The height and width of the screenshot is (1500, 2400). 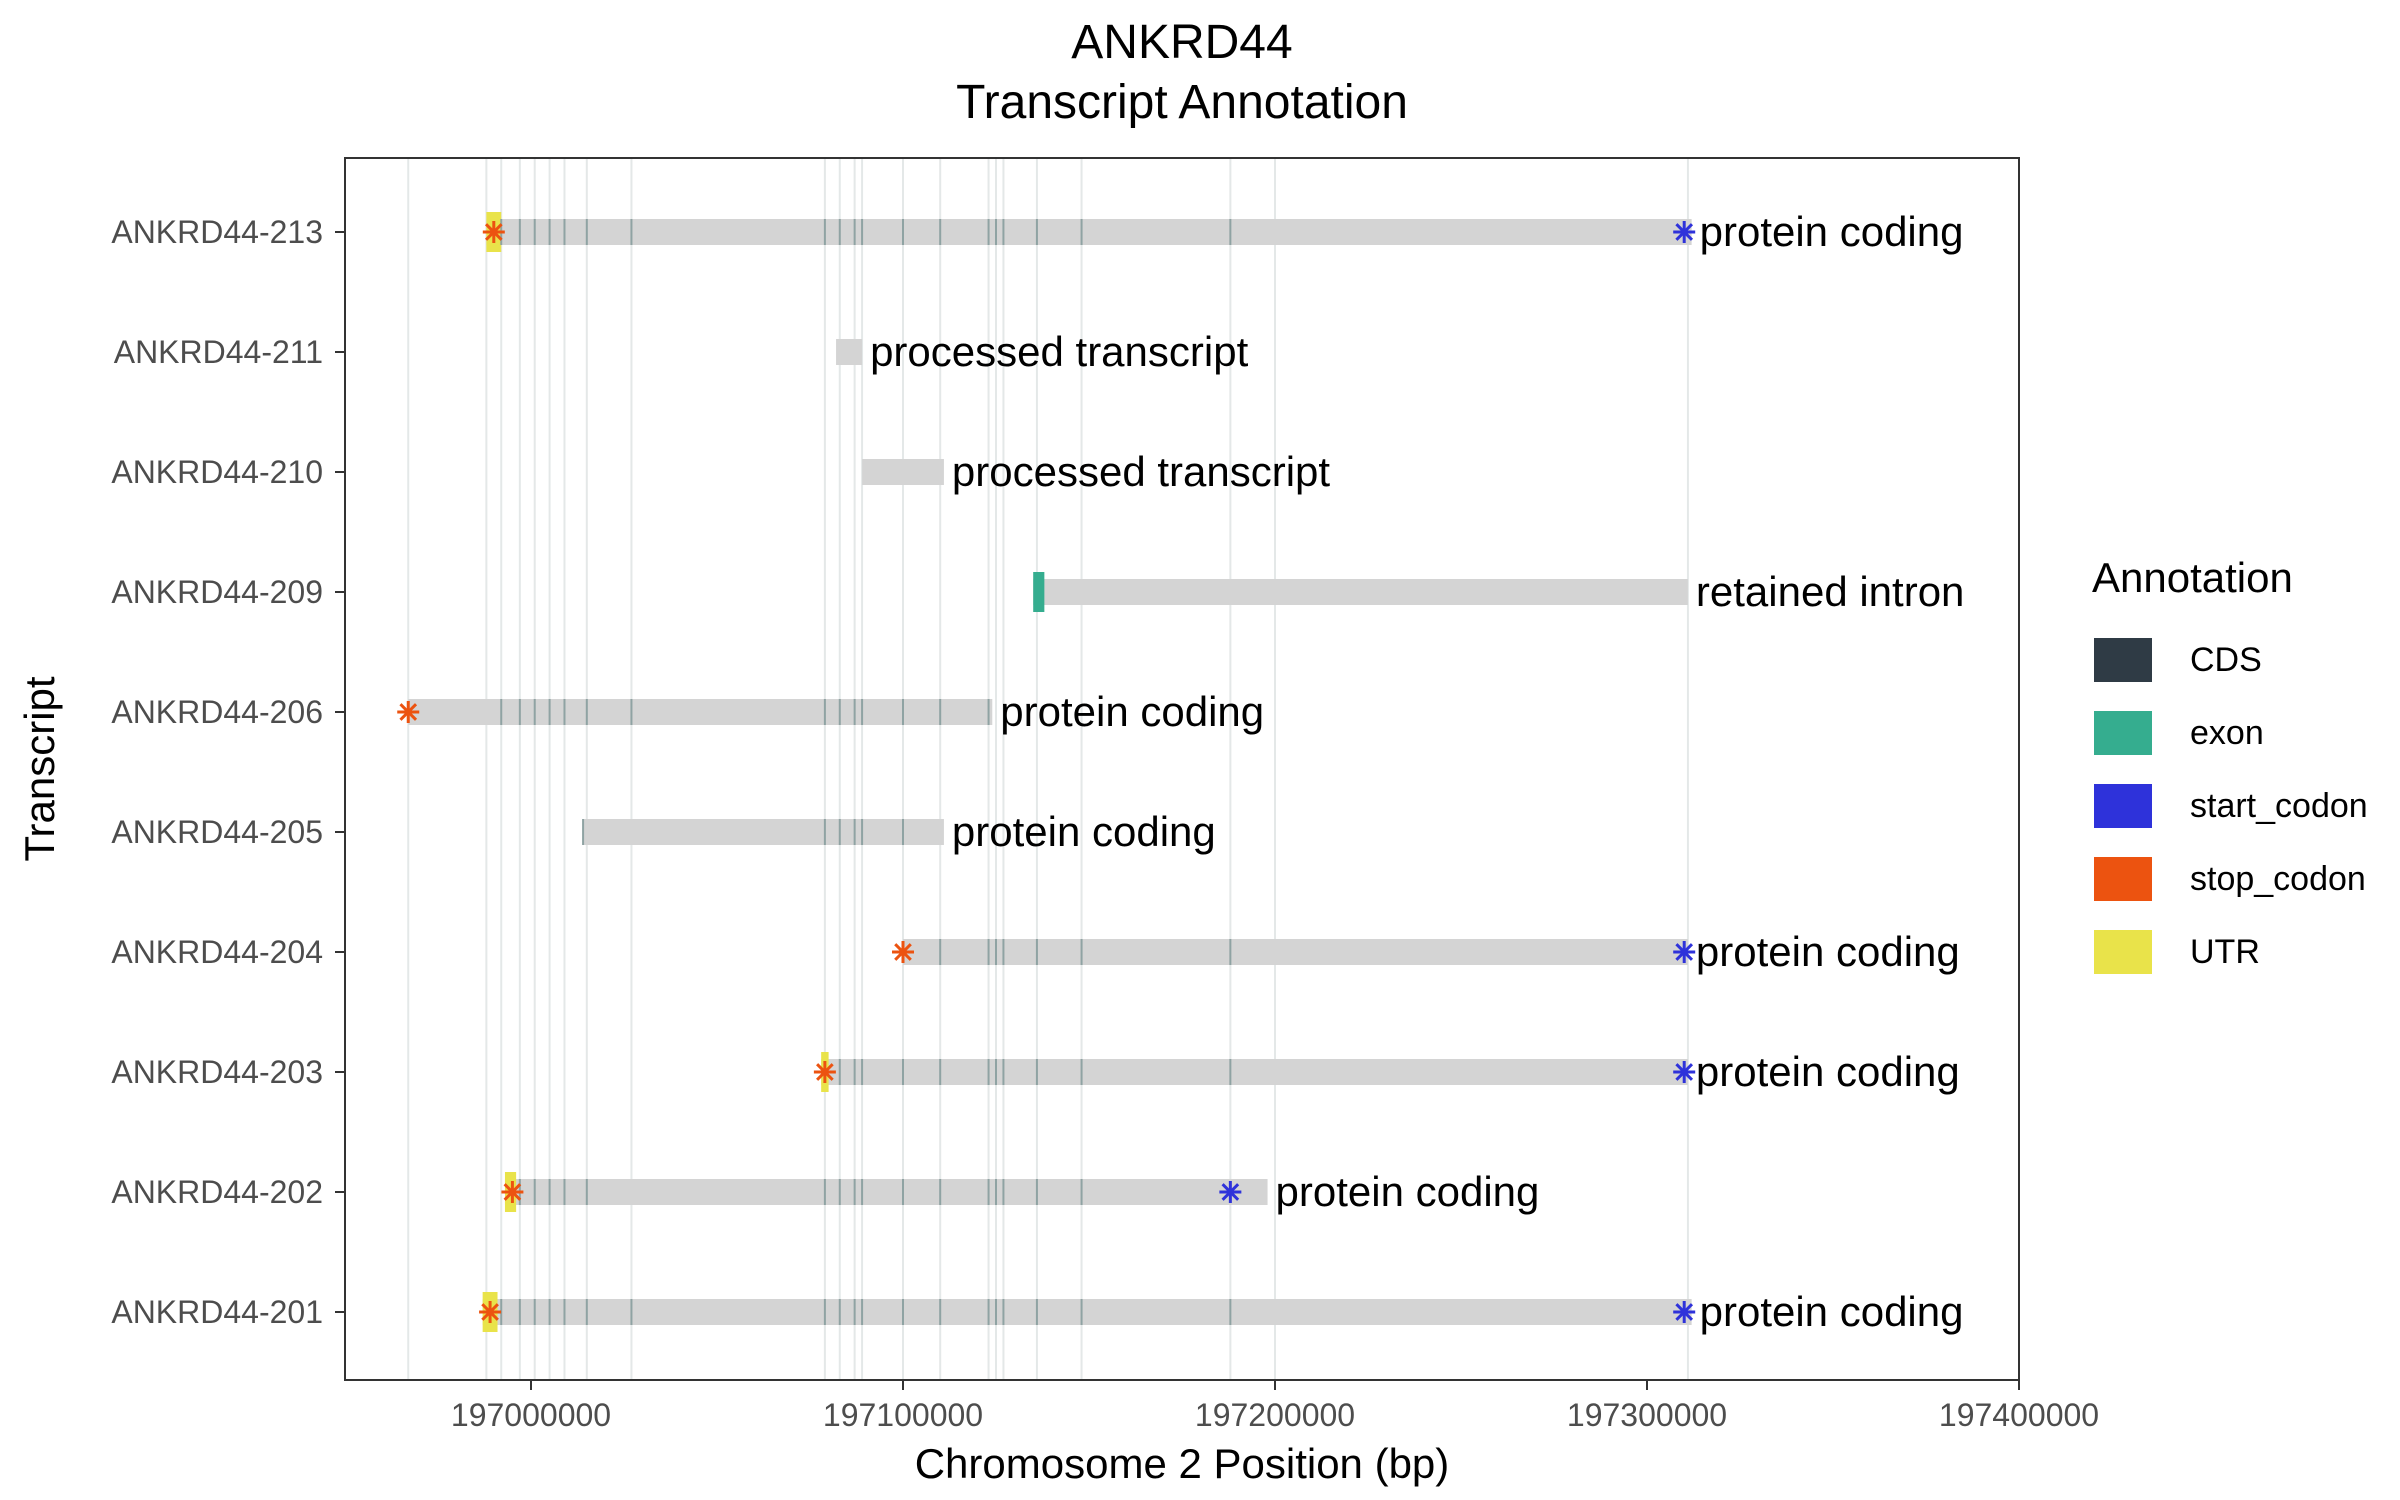 What do you see at coordinates (2279, 806) in the screenshot?
I see `legend-label: start_codon` at bounding box center [2279, 806].